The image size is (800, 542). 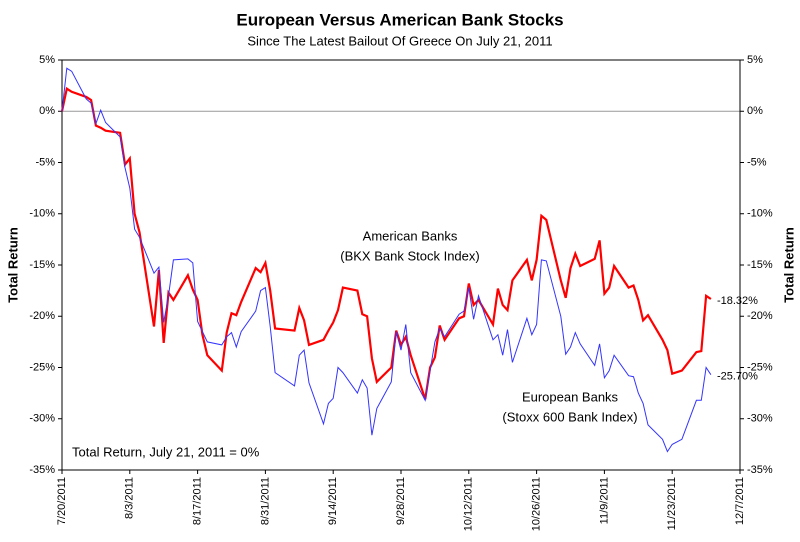 I want to click on series-description: (BKX Bank Stock Index), so click(x=409, y=255).